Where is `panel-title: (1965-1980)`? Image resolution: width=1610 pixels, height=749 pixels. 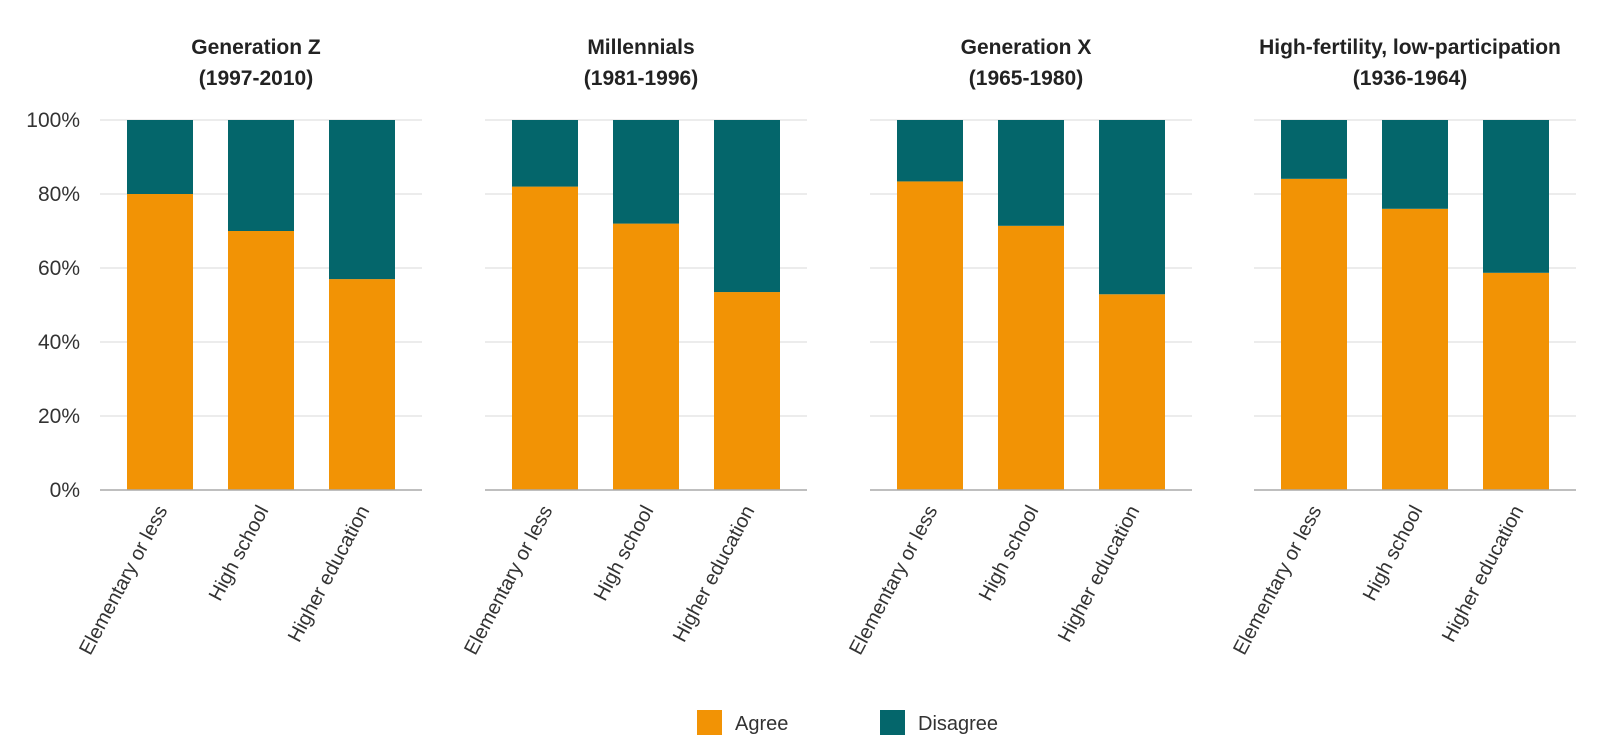
panel-title: (1965-1980) is located at coordinates (1026, 78).